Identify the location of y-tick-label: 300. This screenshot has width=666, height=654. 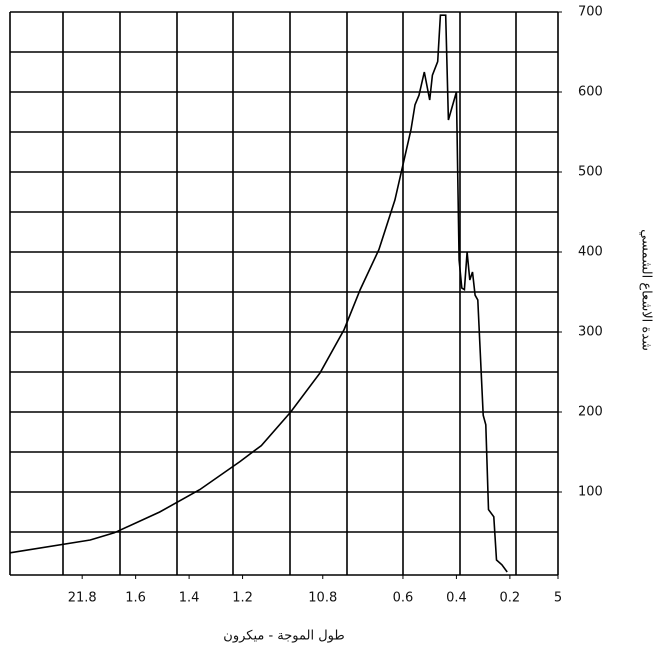
(590, 332).